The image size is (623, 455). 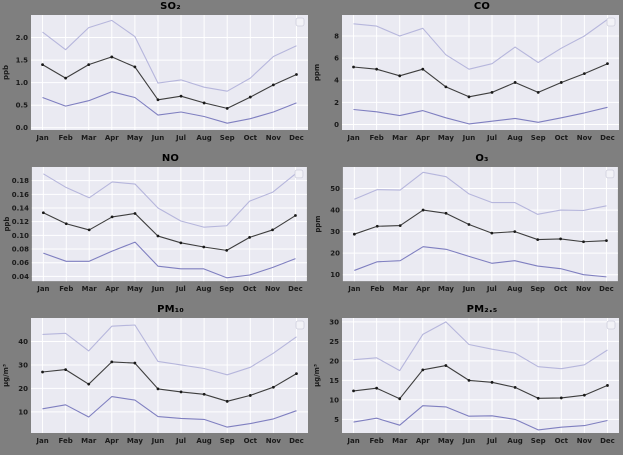 What do you see at coordinates (22, 61) in the screenshot?
I see `svg-text: 1.5` at bounding box center [22, 61].